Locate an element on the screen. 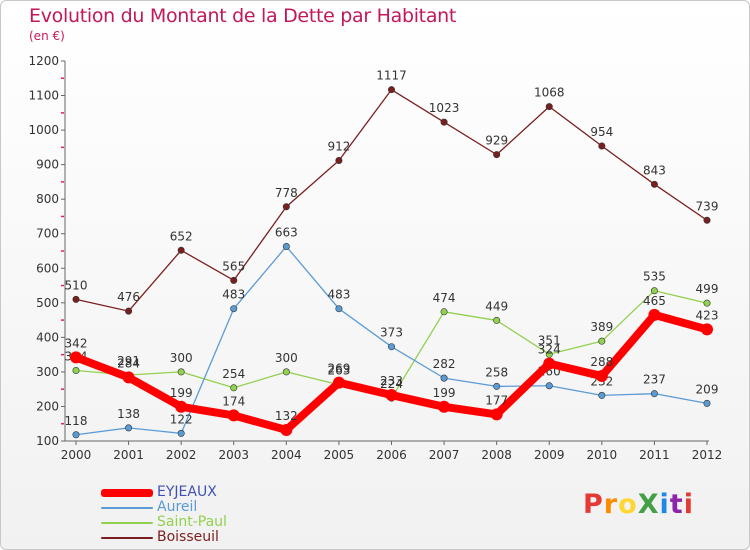  y-tick-label: 1100 is located at coordinates (43, 96).